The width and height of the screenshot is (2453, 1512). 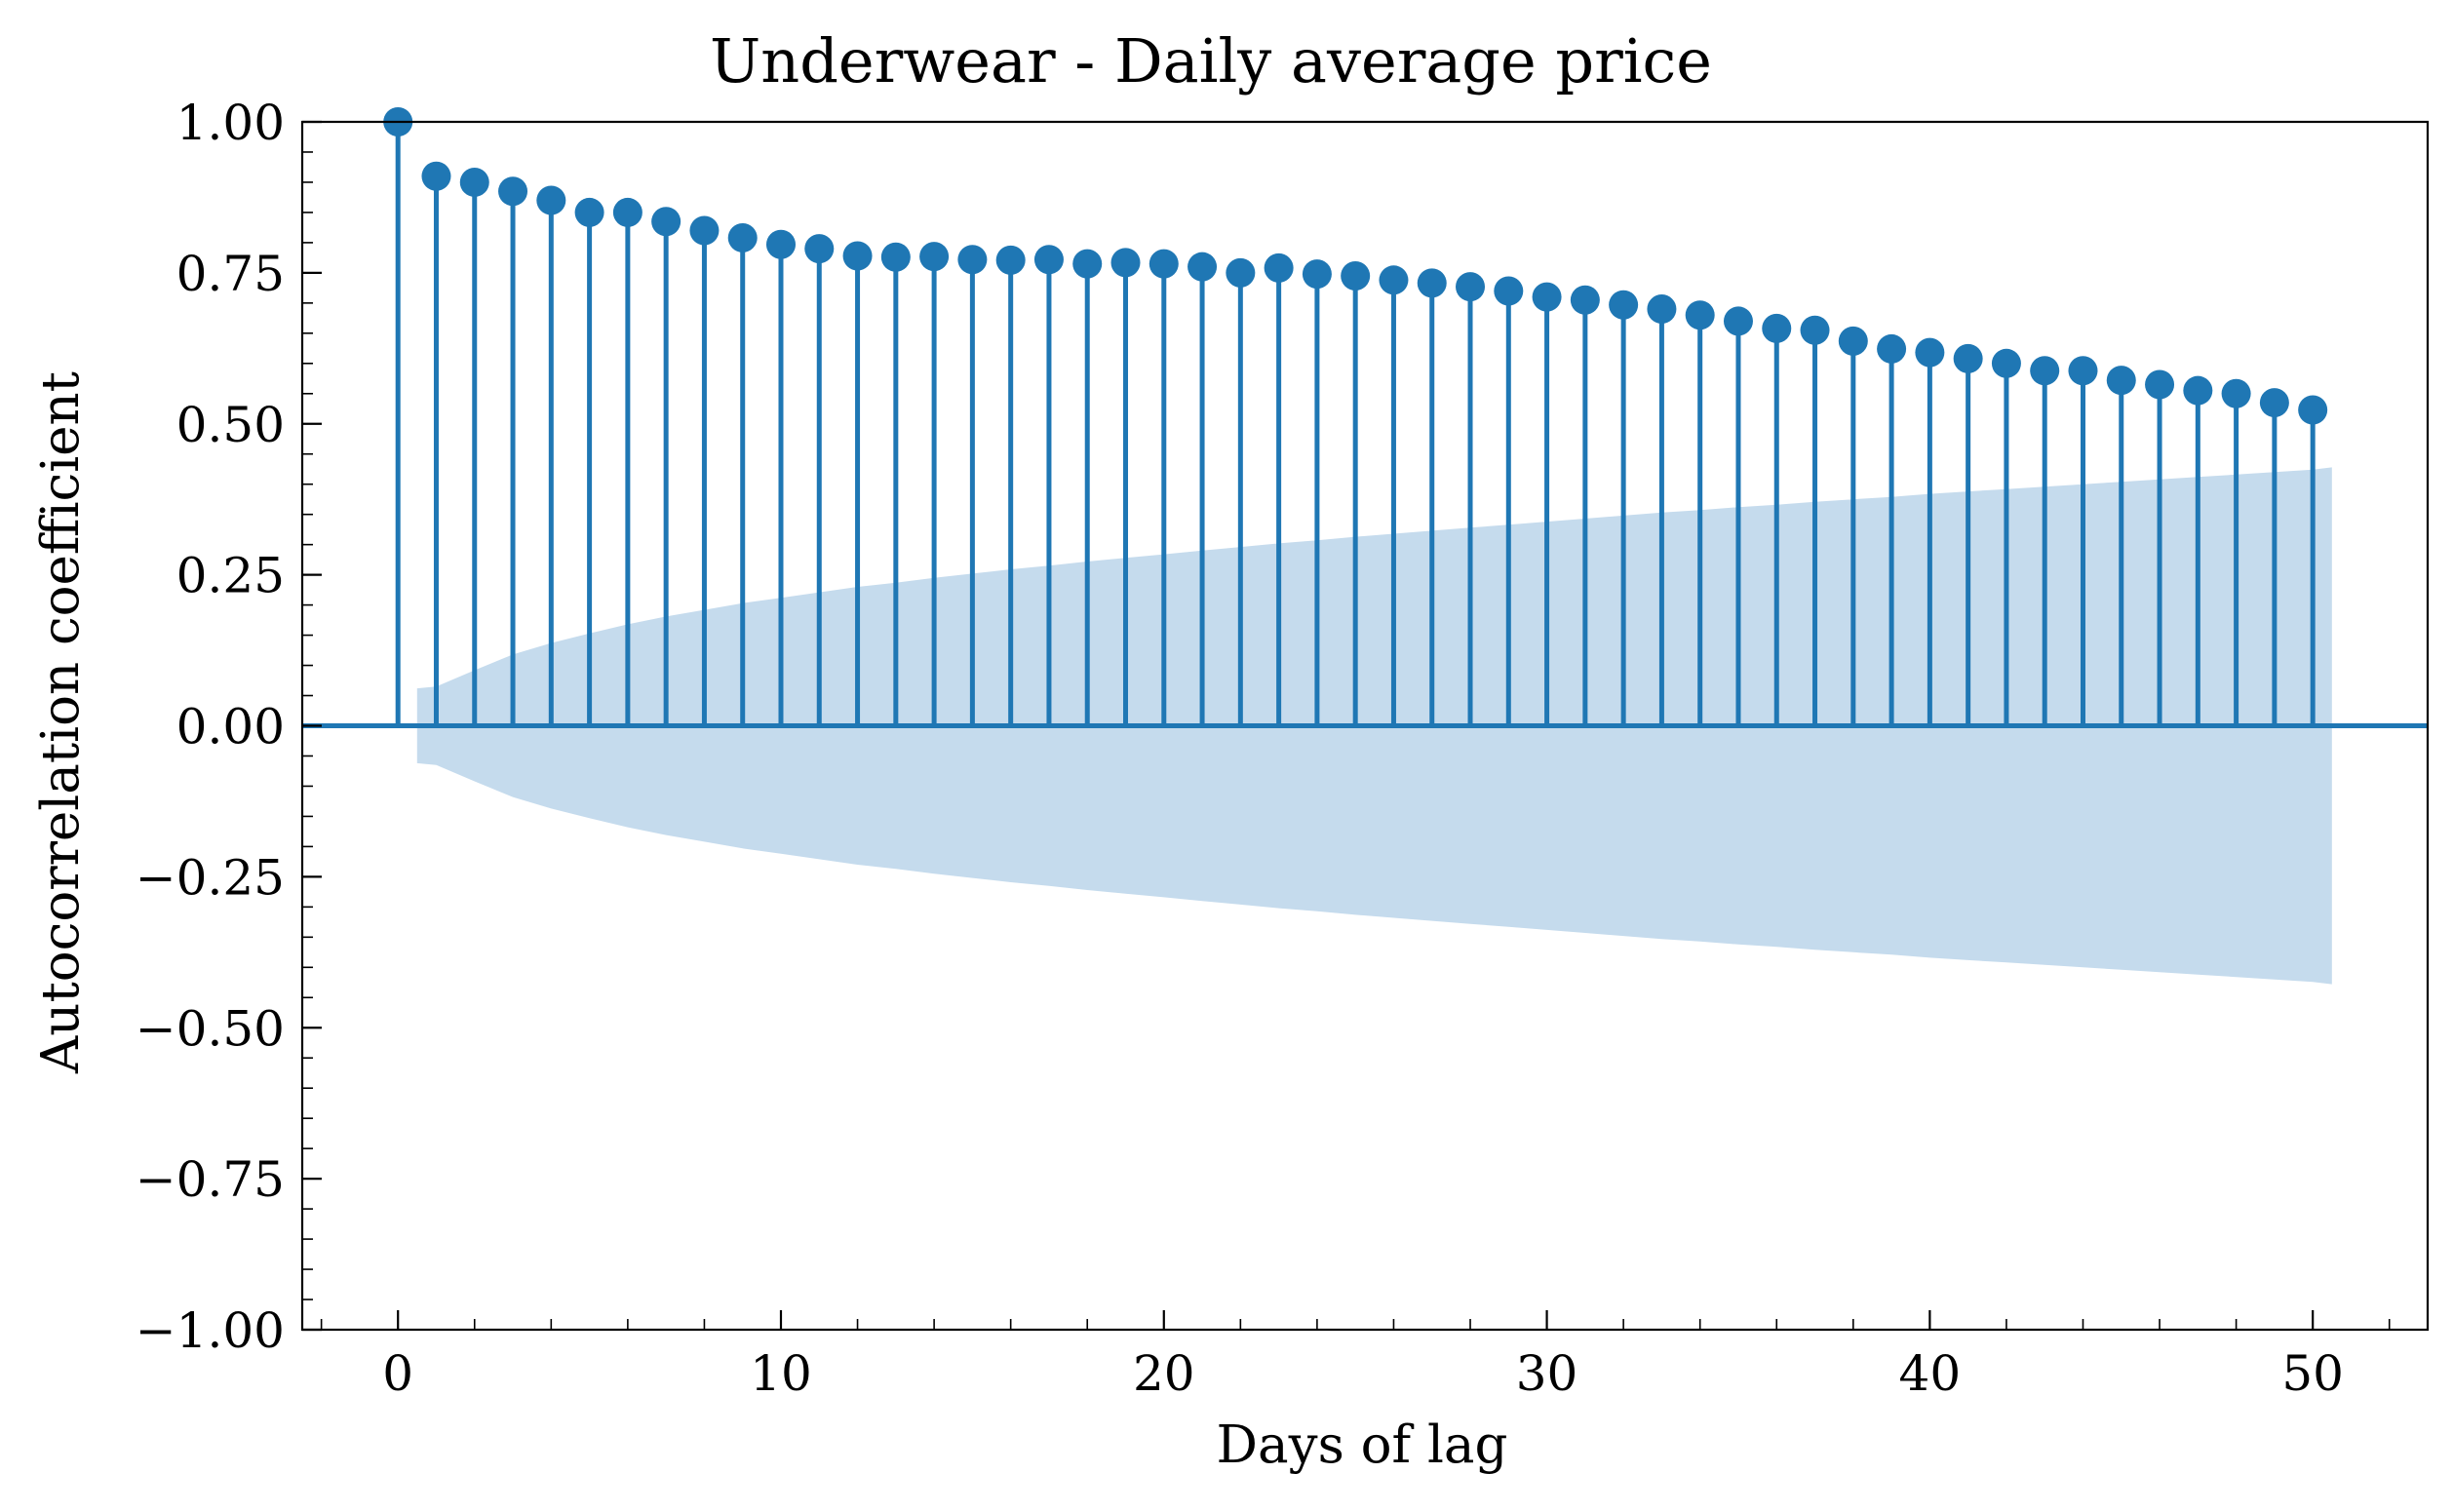 What do you see at coordinates (210, 1179) in the screenshot?
I see `y-tick-label: −0.75` at bounding box center [210, 1179].